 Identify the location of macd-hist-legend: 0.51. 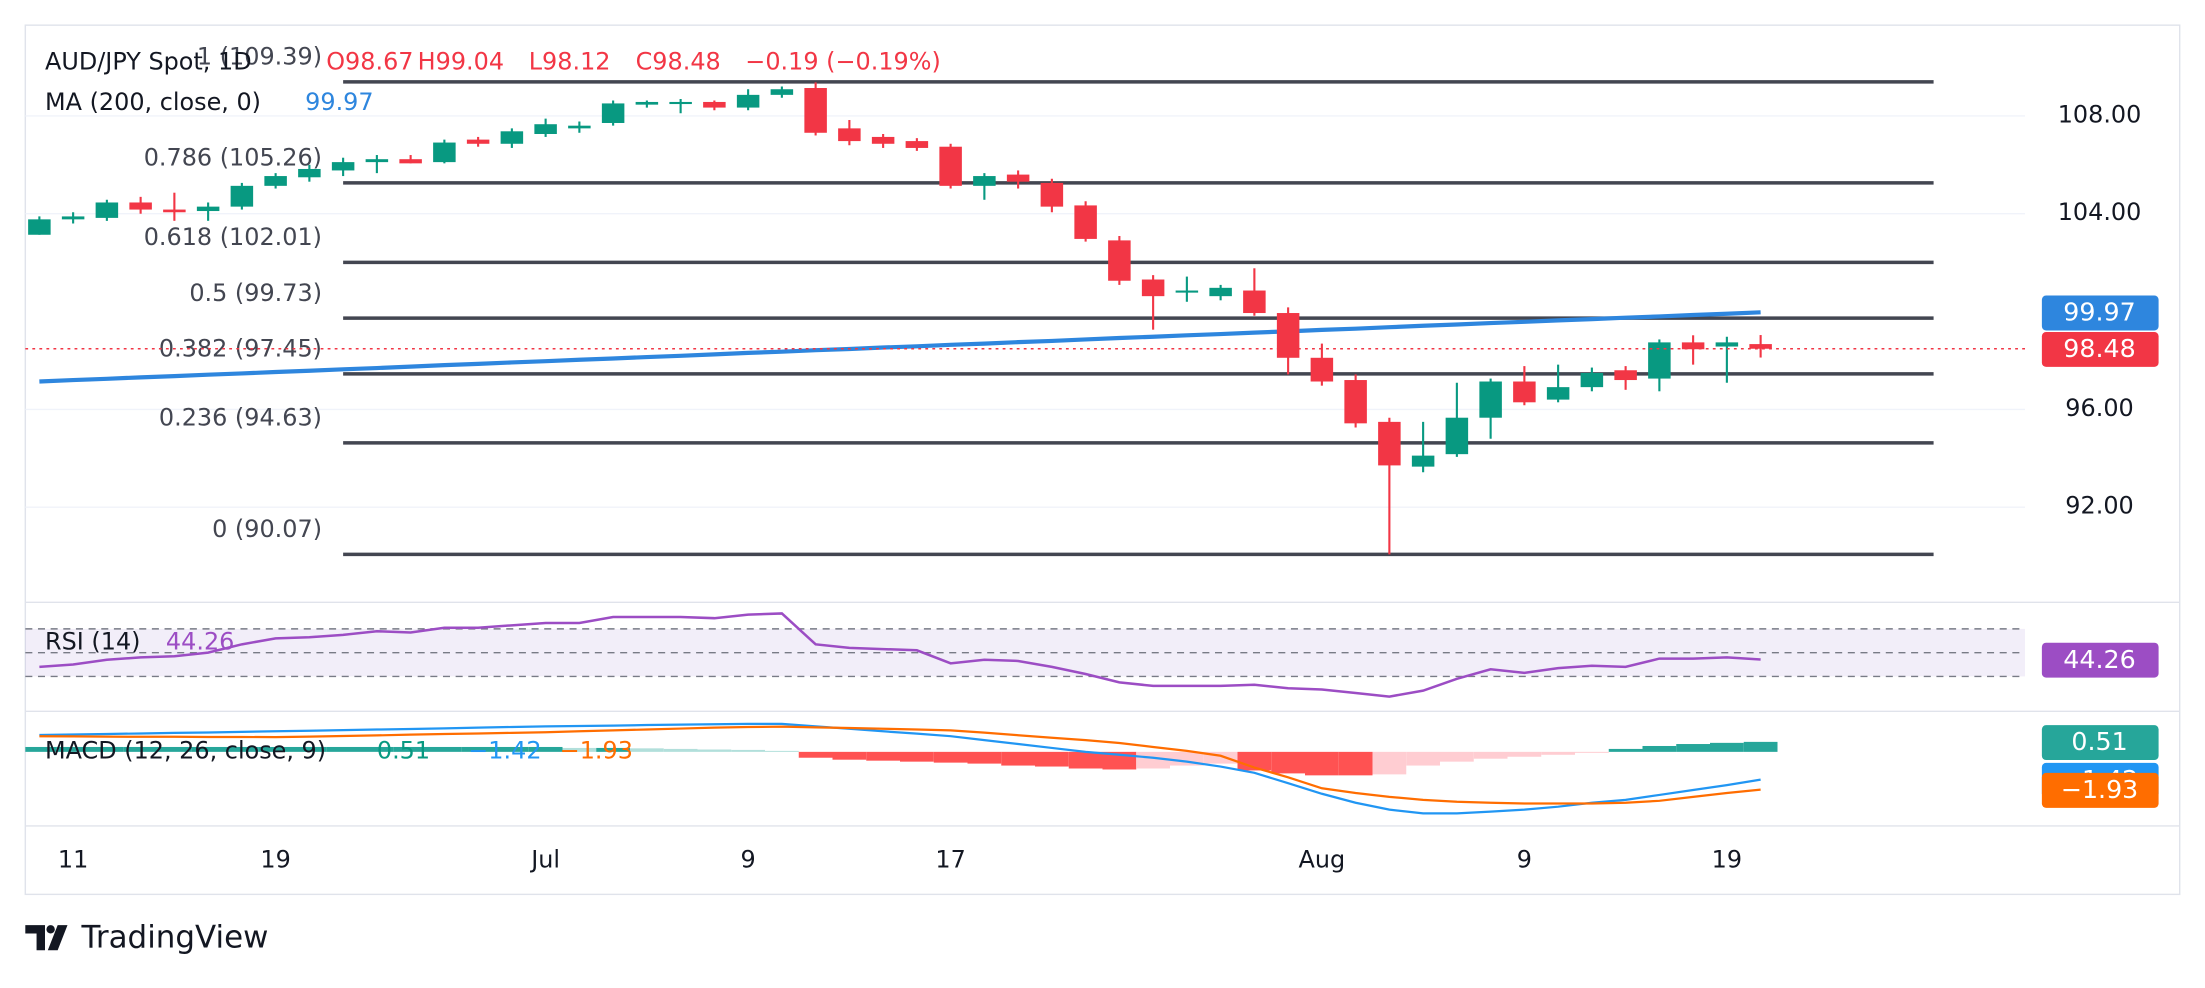
(403, 750).